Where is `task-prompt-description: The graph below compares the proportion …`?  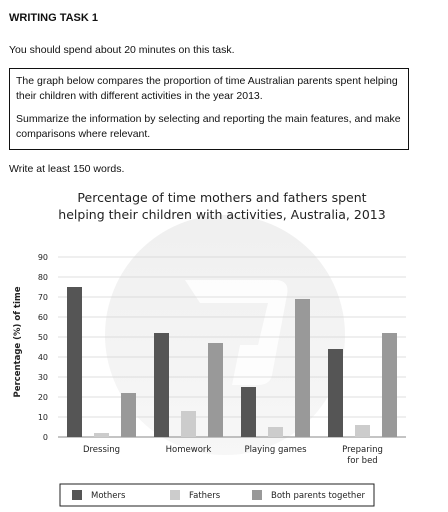 task-prompt-description: The graph below compares the proportion … is located at coordinates (207, 88).